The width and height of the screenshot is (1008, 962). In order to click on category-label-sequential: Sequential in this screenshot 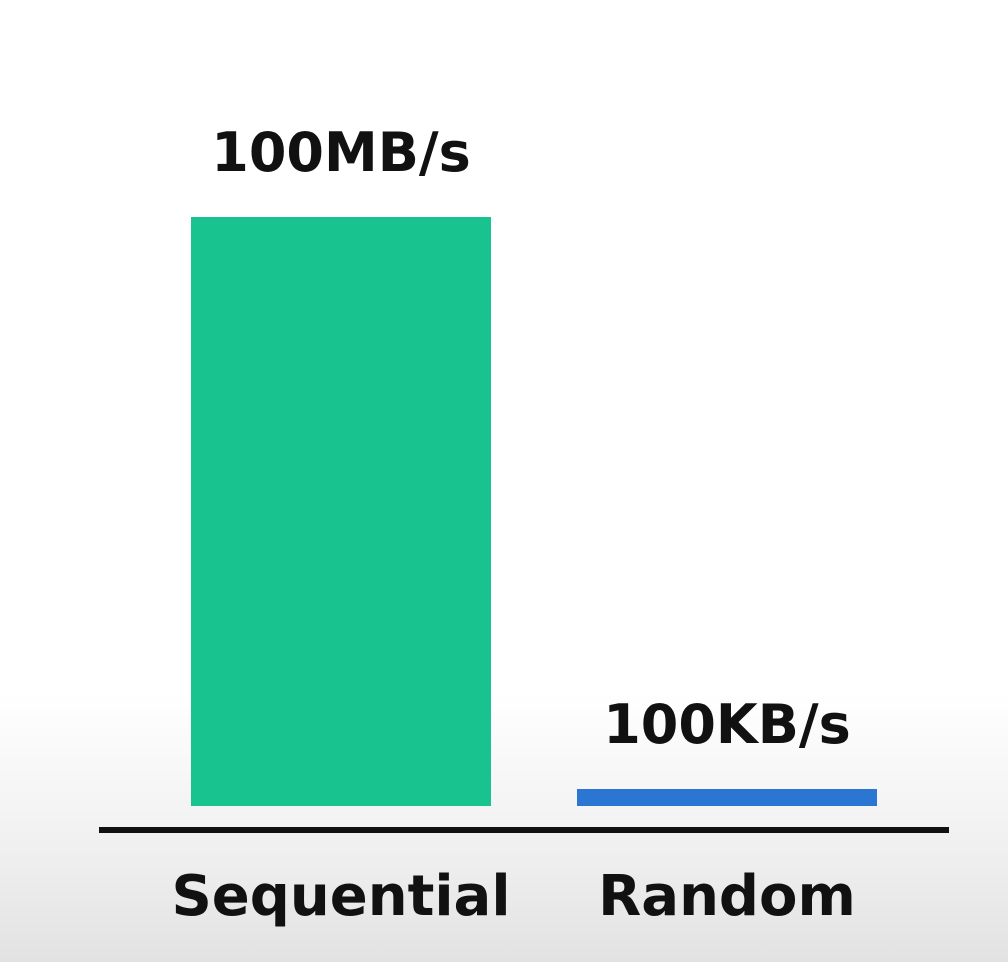, I will do `click(340, 896)`.